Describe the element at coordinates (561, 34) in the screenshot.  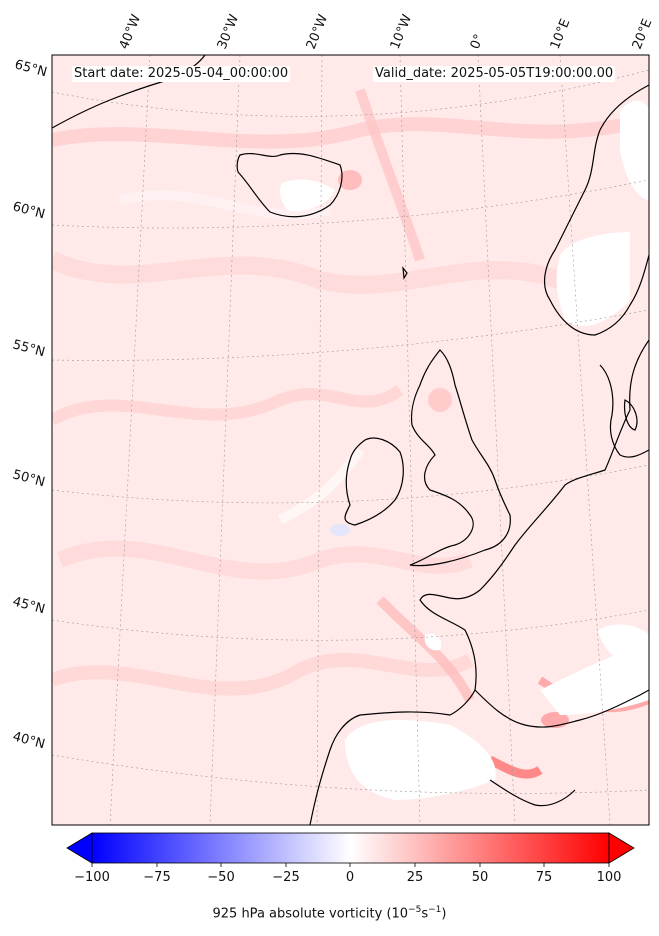
I see `lon-label-10e: 10°E` at that location.